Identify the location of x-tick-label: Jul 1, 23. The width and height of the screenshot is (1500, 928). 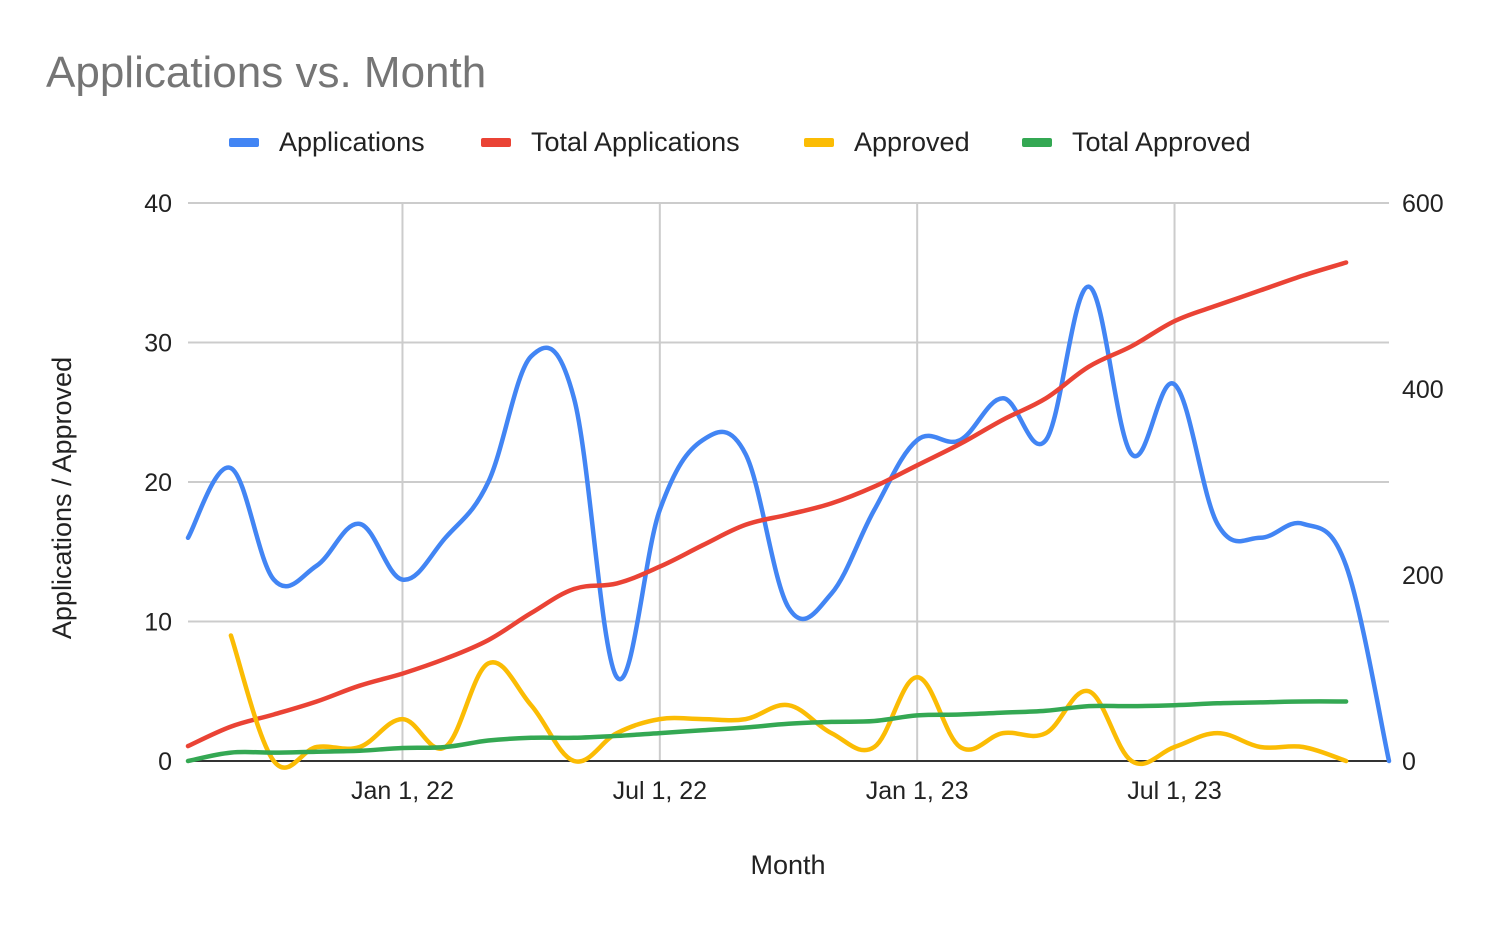
(1174, 791).